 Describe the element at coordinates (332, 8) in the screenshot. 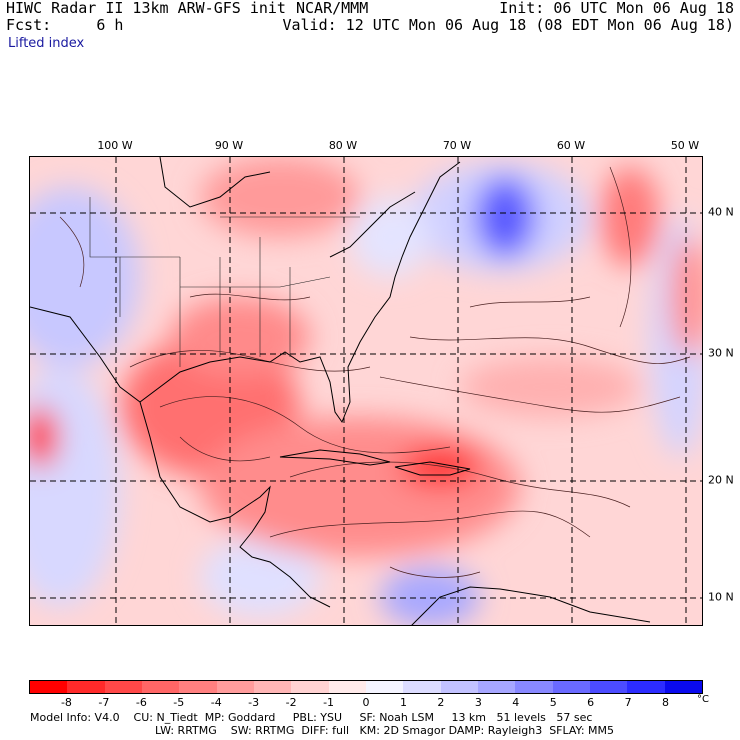

I see `organization: NCAR/MMM` at that location.